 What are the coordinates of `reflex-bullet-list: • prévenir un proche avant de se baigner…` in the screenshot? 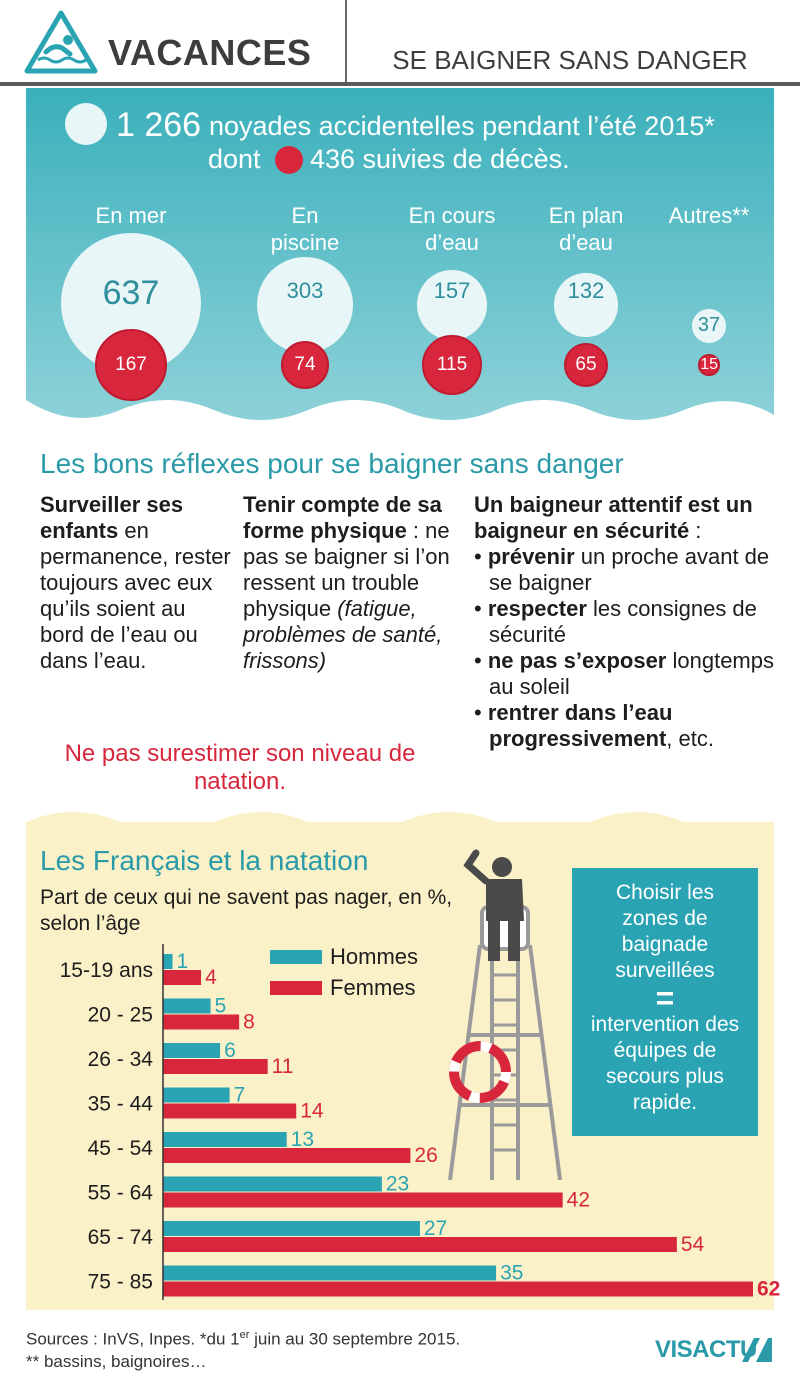 It's located at (626, 648).